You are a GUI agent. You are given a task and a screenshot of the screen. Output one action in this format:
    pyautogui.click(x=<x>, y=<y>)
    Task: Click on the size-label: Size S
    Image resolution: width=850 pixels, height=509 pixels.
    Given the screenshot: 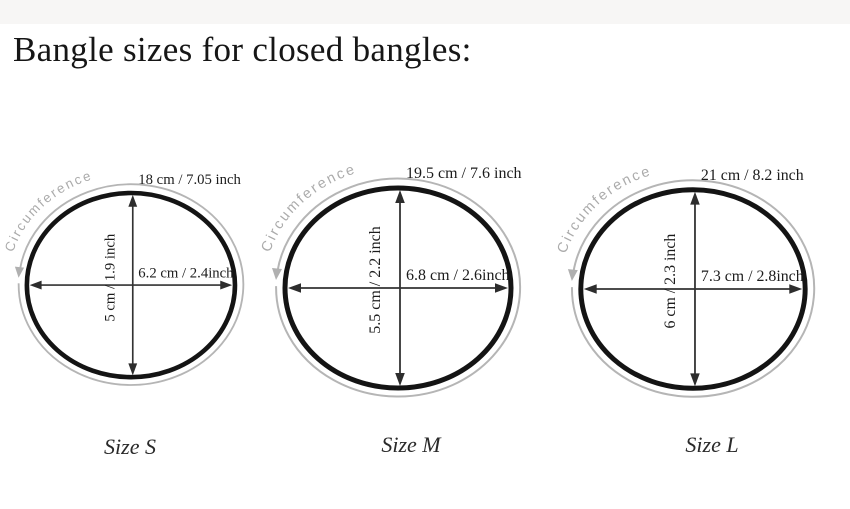 What is the action you would take?
    pyautogui.click(x=130, y=447)
    